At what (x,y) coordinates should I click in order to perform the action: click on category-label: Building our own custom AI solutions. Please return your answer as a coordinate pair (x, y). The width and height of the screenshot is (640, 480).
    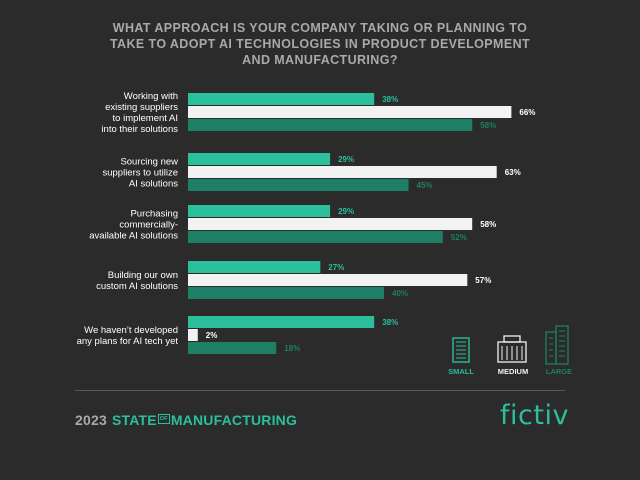
    Looking at the image, I should click on (137, 281).